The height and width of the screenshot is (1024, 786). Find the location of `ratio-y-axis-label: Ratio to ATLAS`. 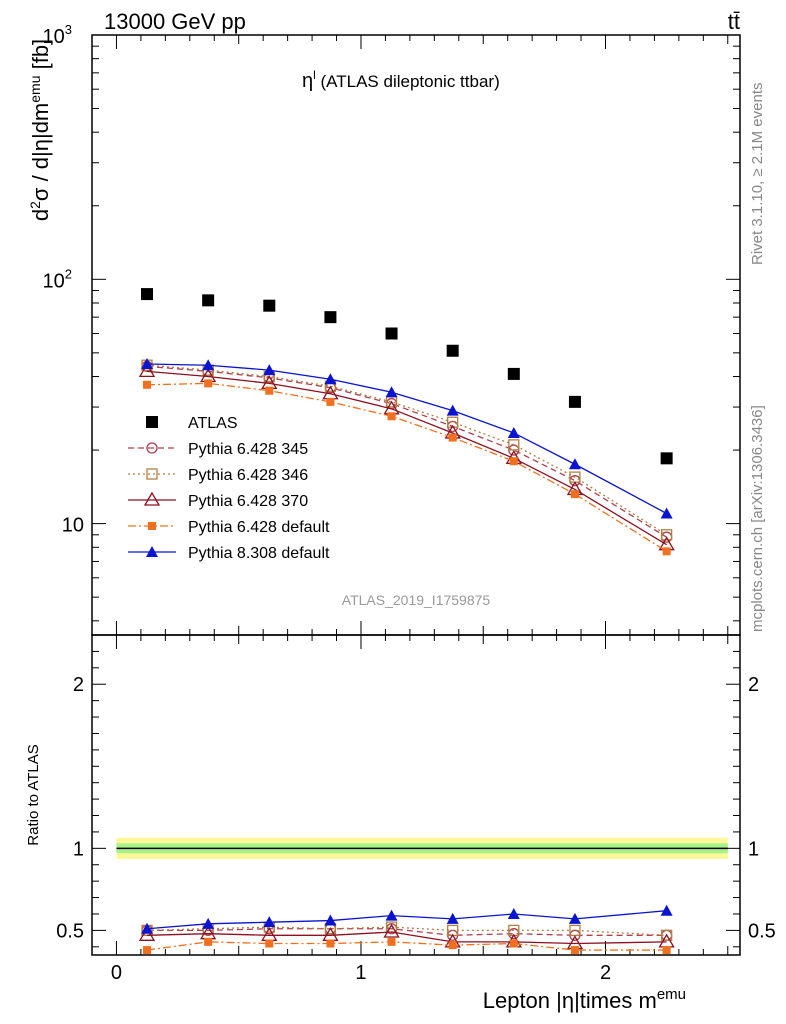

ratio-y-axis-label: Ratio to ATLAS is located at coordinates (33, 794).